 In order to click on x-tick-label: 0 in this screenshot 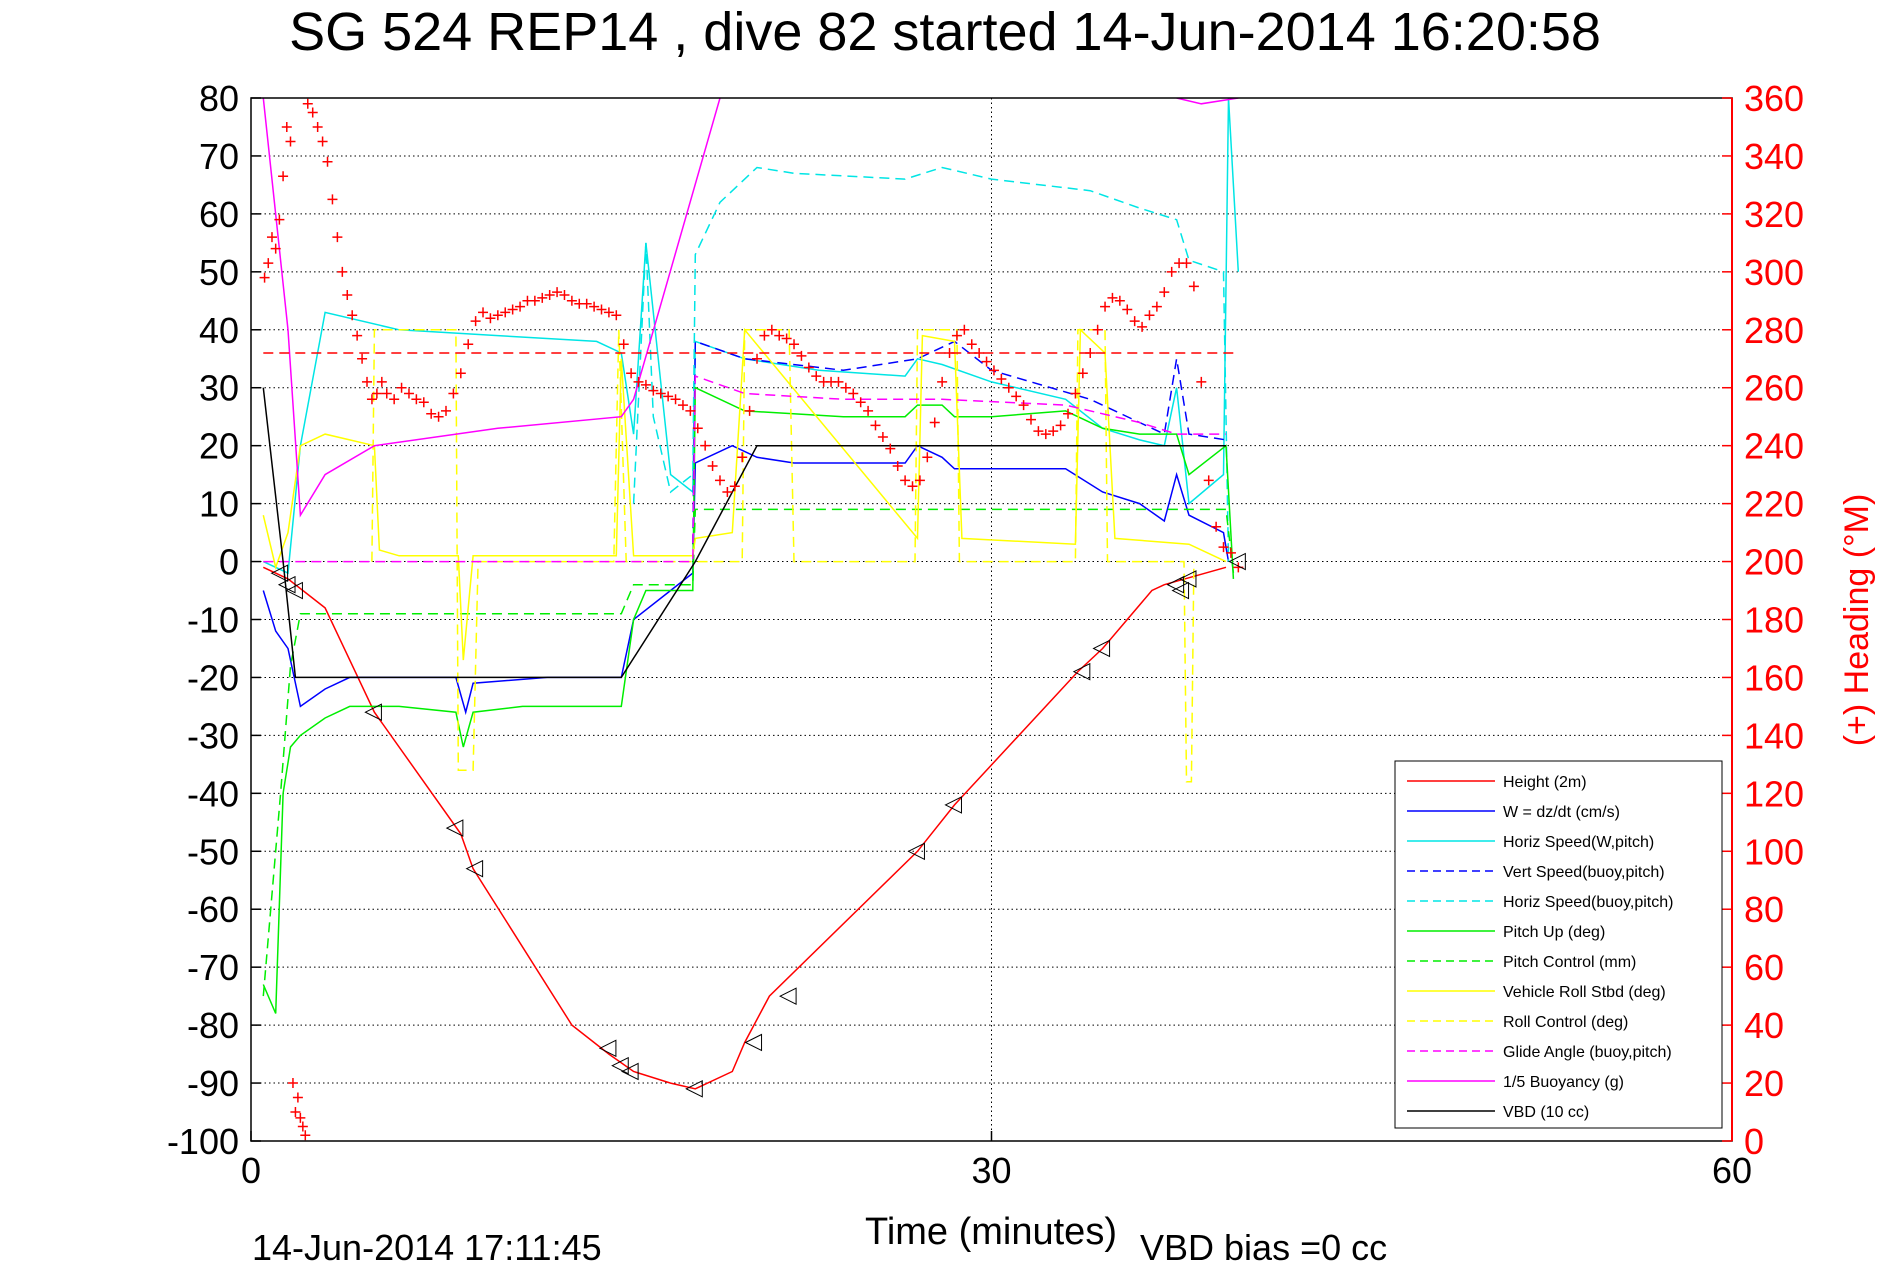, I will do `click(251, 1170)`.